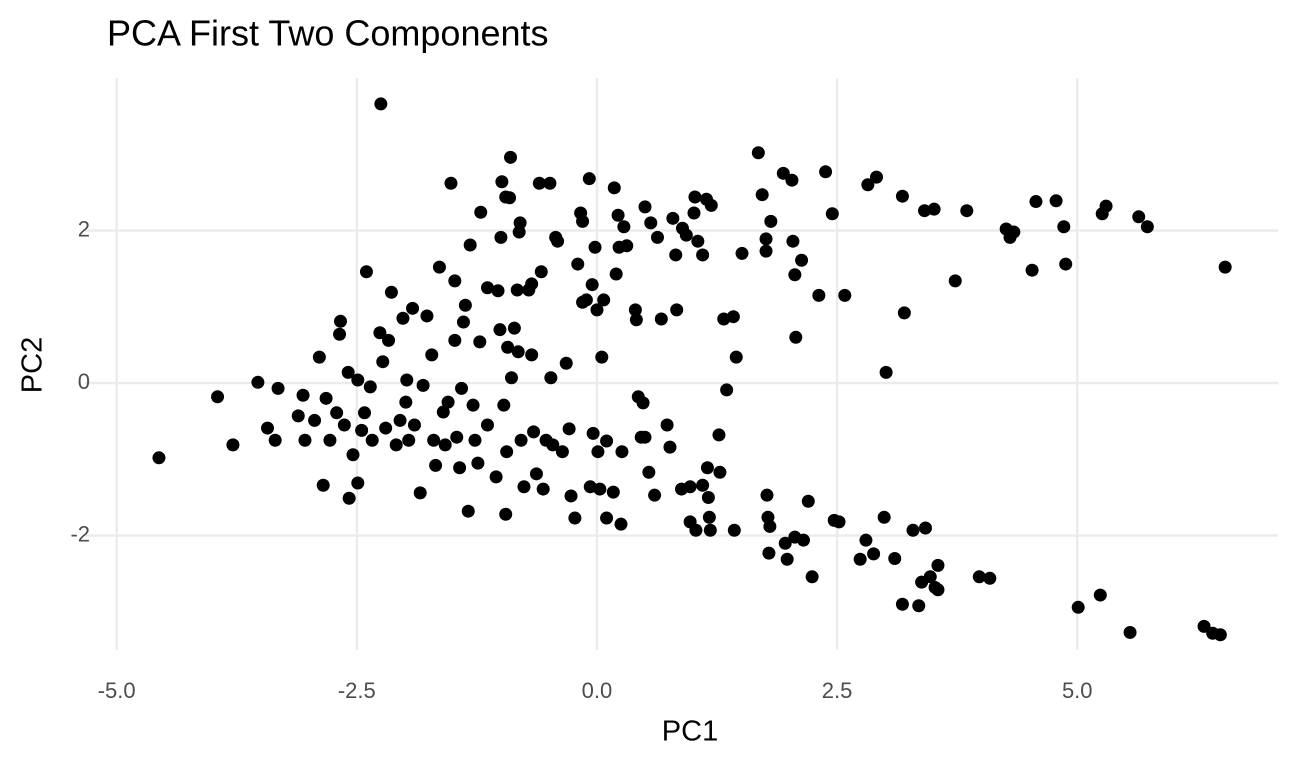 The height and width of the screenshot is (772, 1297). I want to click on x-tick-label: 5.0, so click(1077, 690).